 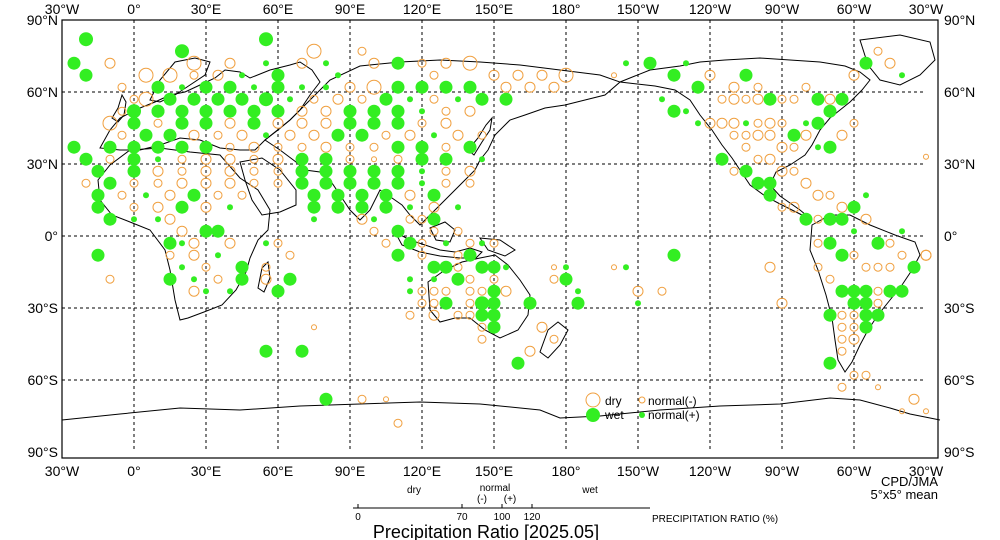 What do you see at coordinates (422, 471) in the screenshot?
I see `lon-label-bottom: 120°E` at bounding box center [422, 471].